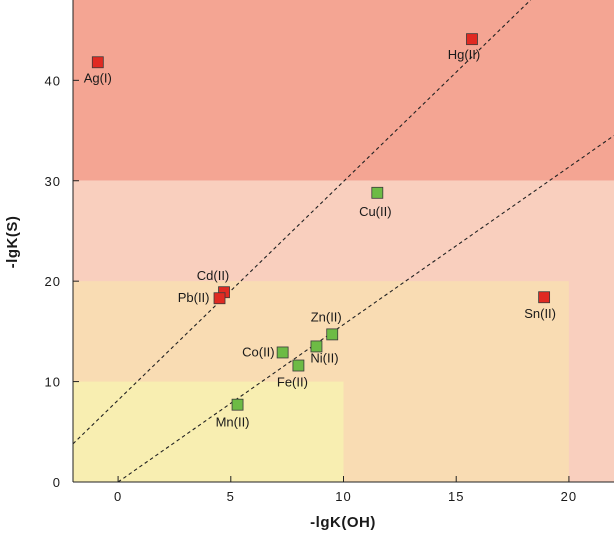  I want to click on point-agi, so click(97, 62).